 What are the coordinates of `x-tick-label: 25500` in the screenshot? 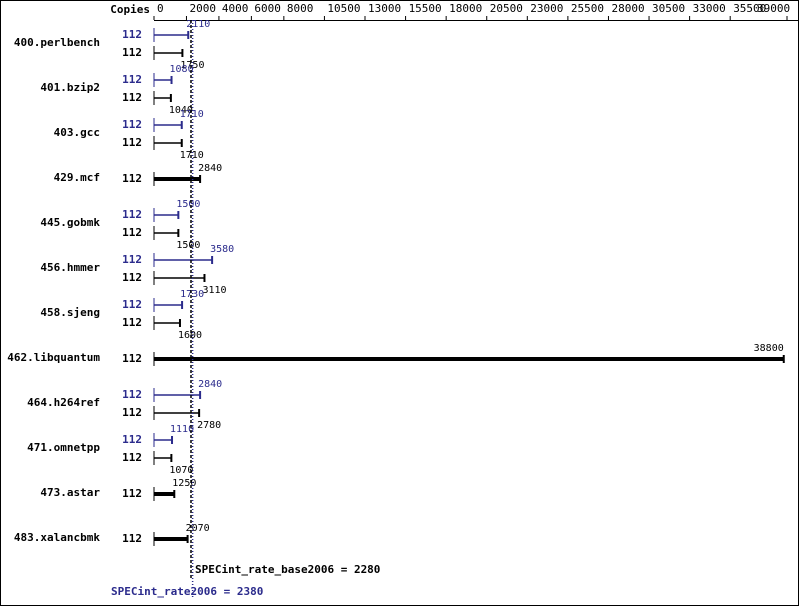 It's located at (587, 8).